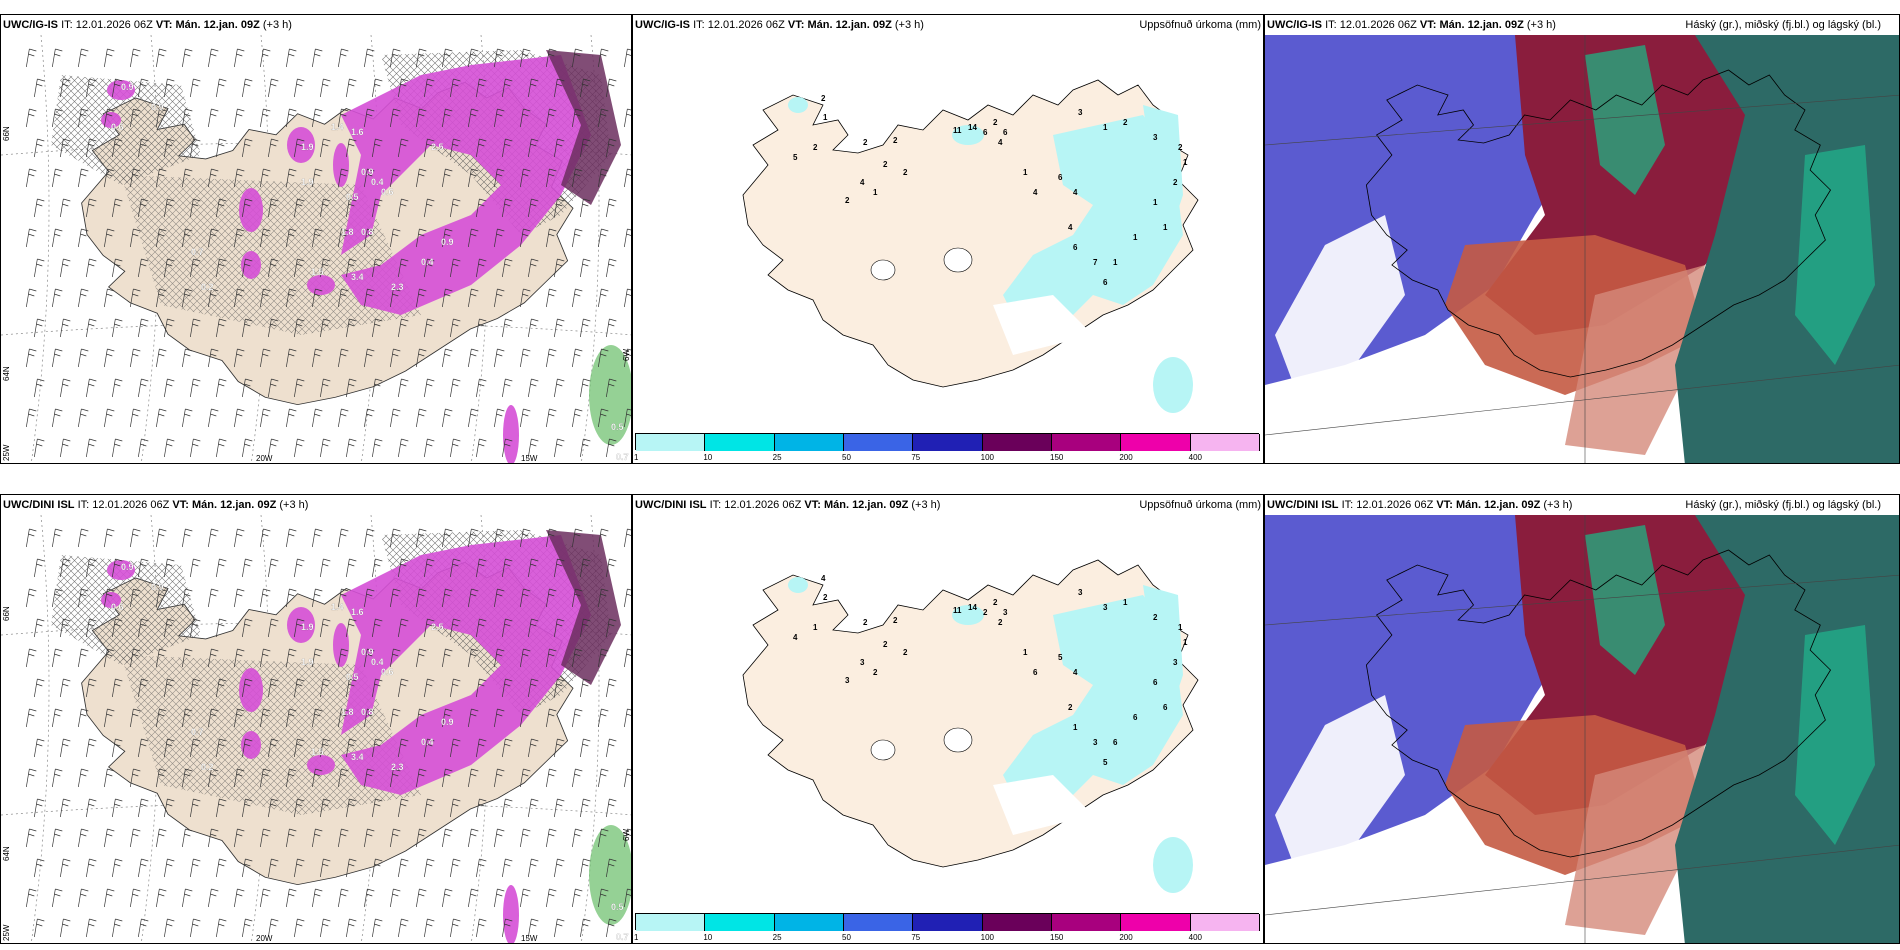 This screenshot has width=1900, height=950. I want to click on precip-value-label: 3.4, so click(357, 277).